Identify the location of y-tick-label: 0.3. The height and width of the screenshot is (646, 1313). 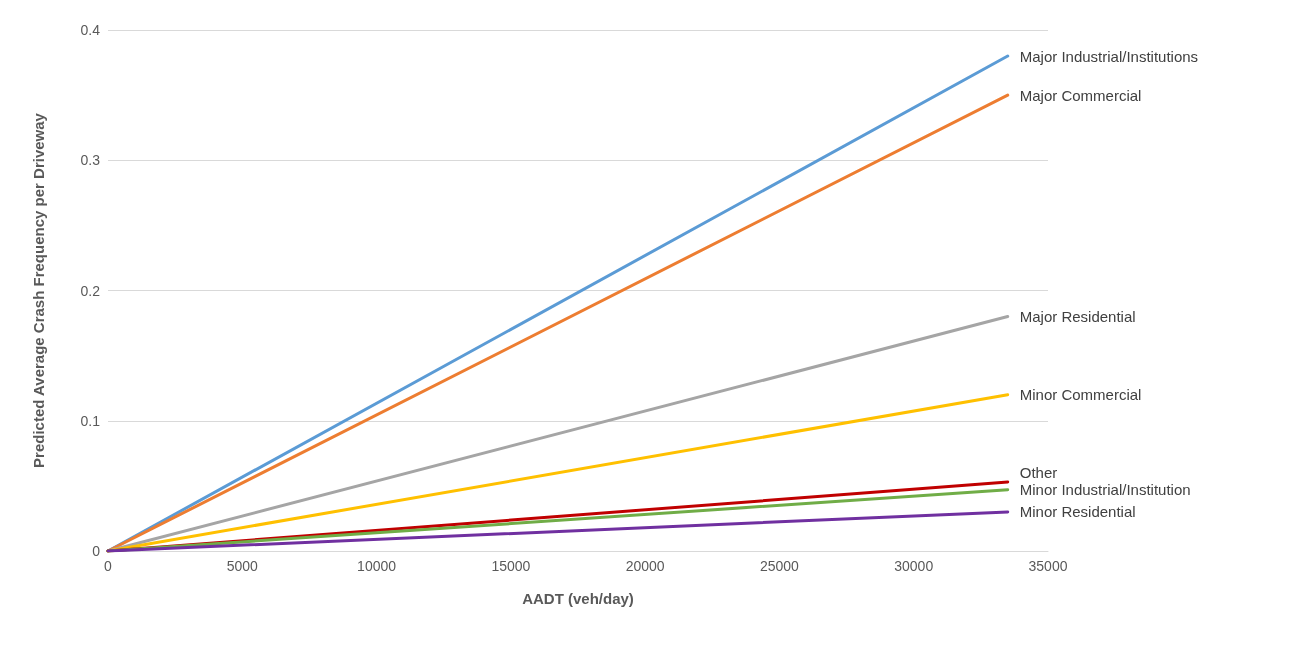
(90, 160).